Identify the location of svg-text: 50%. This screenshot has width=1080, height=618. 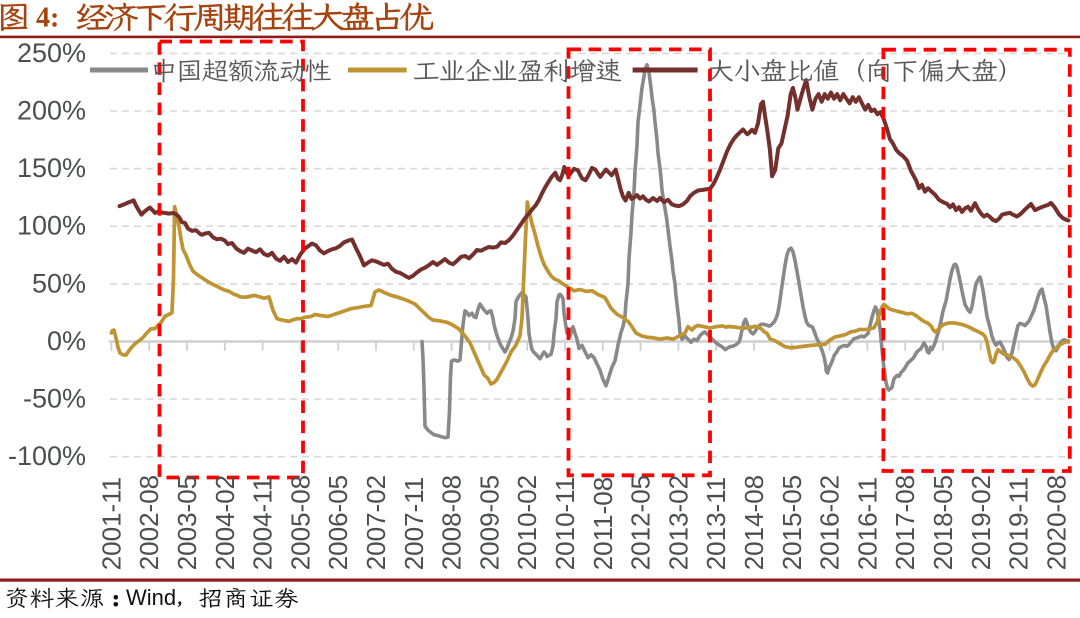
(59, 283).